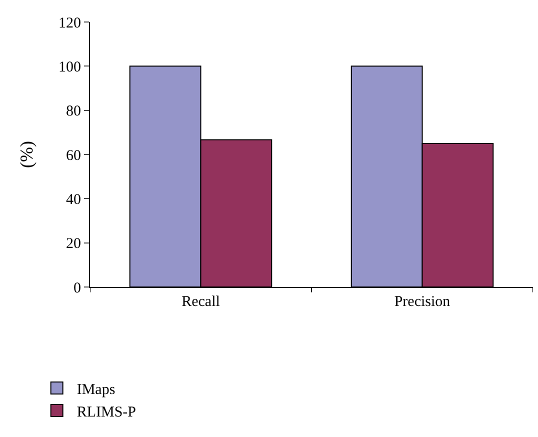 This screenshot has width=538, height=437. What do you see at coordinates (69, 67) in the screenshot?
I see `y-tick-label: 100` at bounding box center [69, 67].